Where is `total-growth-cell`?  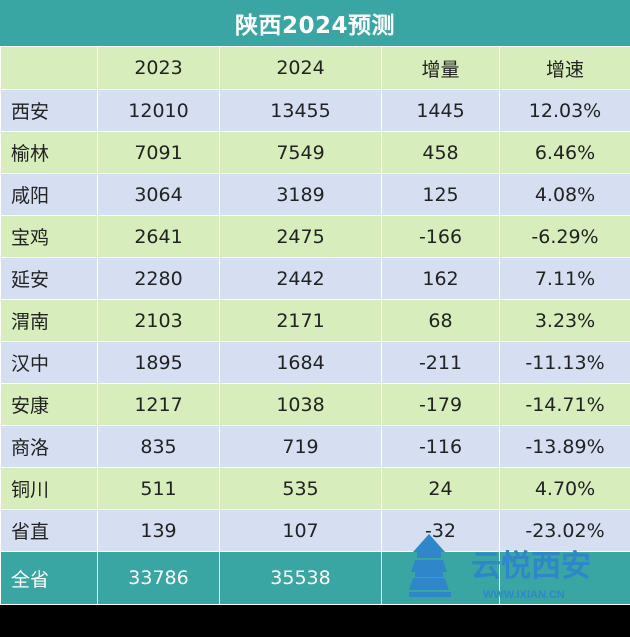
total-growth-cell is located at coordinates (564, 578).